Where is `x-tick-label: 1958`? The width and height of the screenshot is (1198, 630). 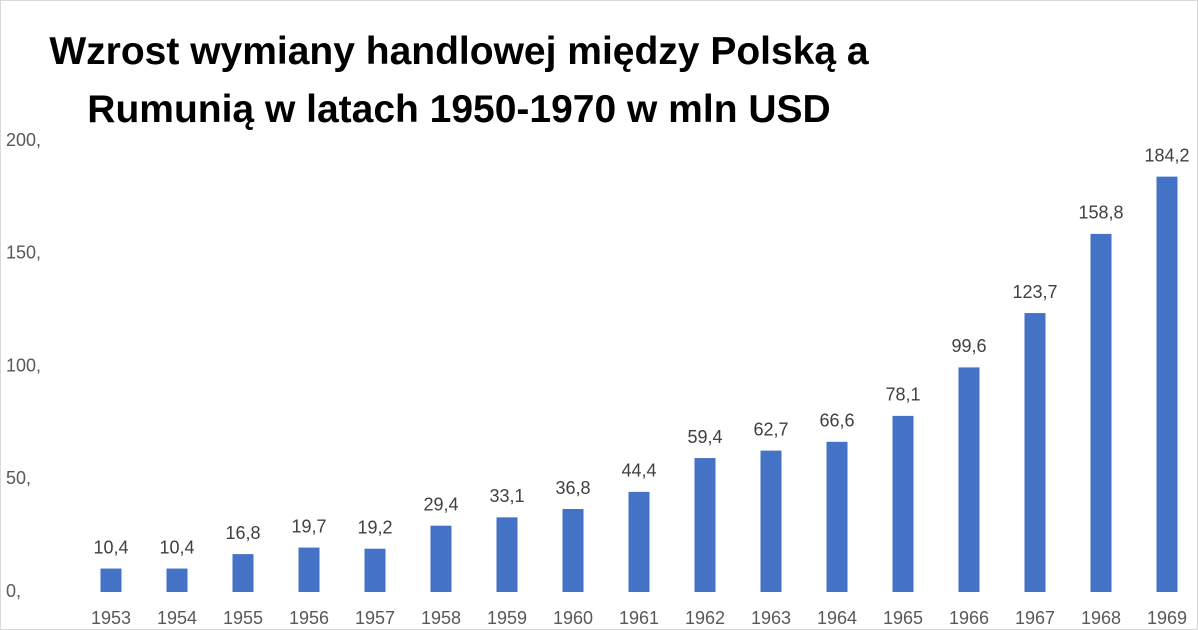 x-tick-label: 1958 is located at coordinates (441, 618).